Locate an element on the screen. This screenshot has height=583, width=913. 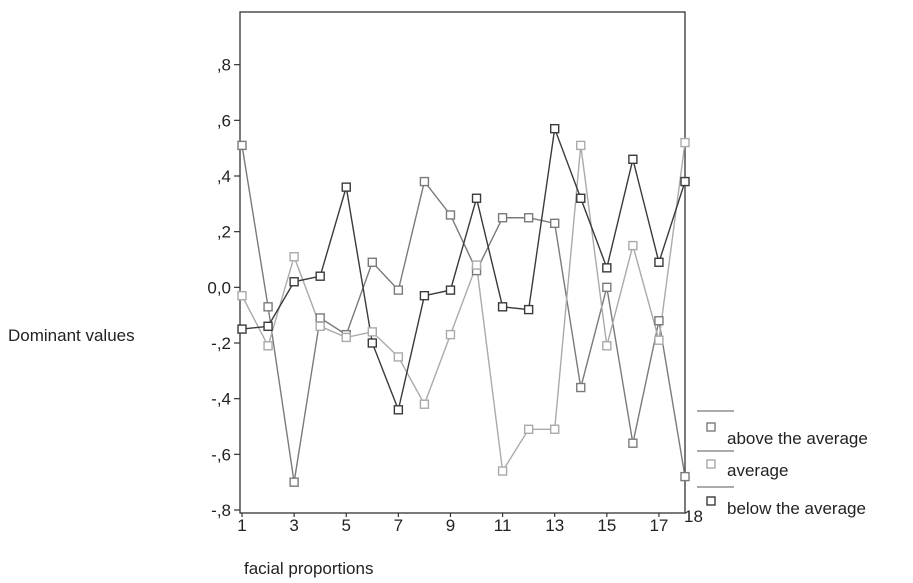
y-tick-label: ,6 is located at coordinates (224, 120).